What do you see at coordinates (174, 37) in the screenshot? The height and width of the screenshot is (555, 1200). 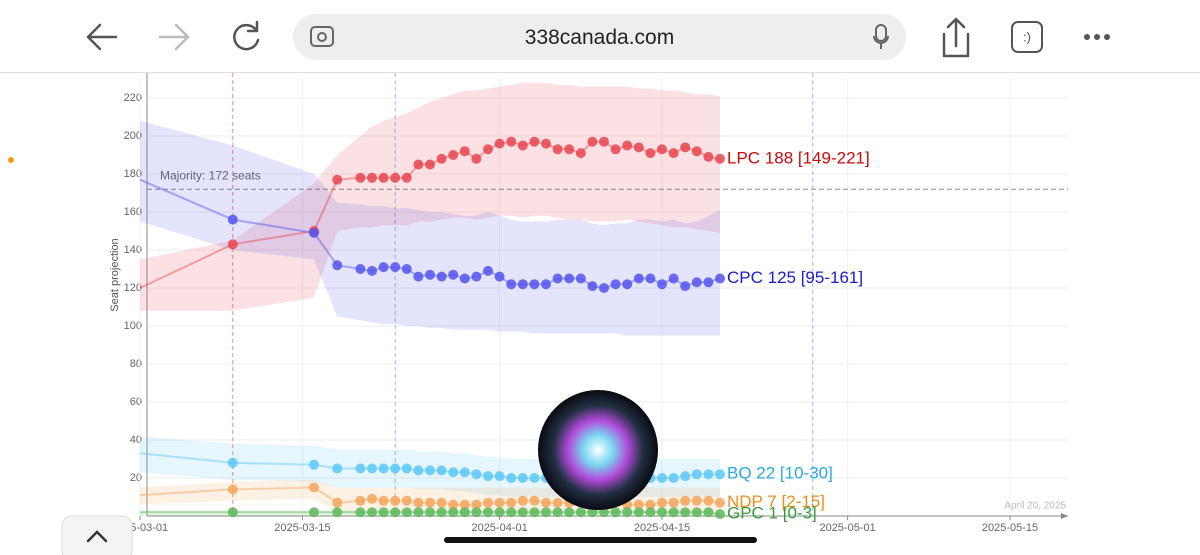 I see `forward-button` at bounding box center [174, 37].